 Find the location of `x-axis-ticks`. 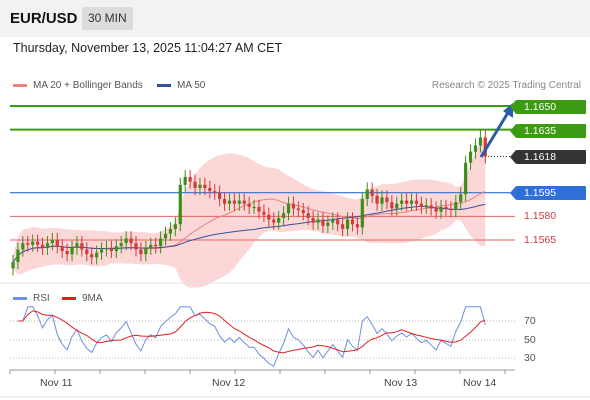

x-axis-ticks is located at coordinates (257, 372).